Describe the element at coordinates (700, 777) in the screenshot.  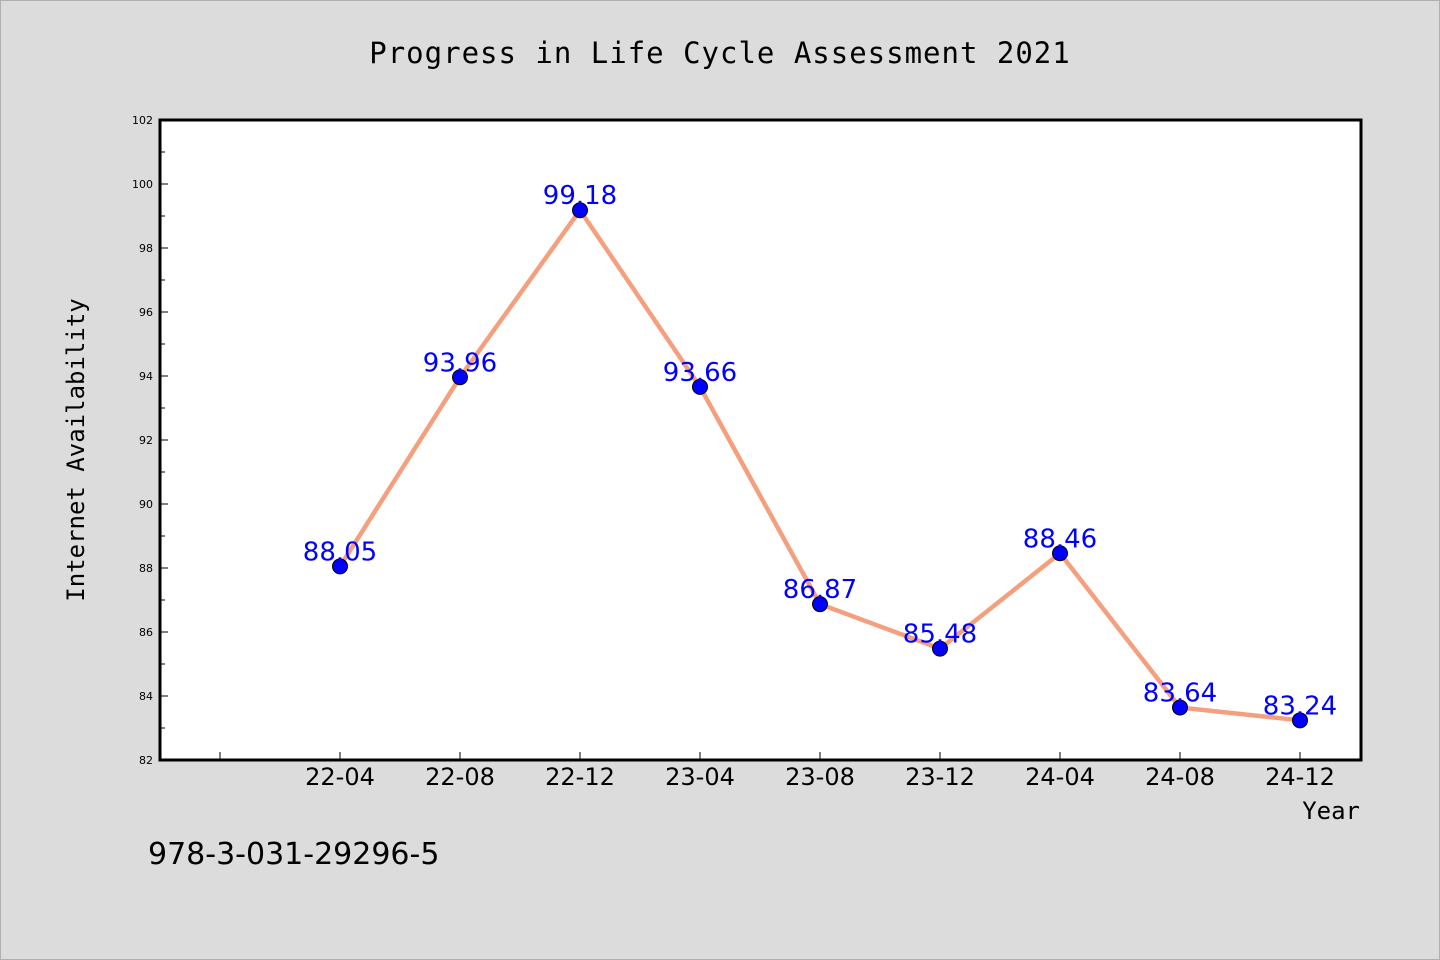
I see `x-tick-label: 23-04` at that location.